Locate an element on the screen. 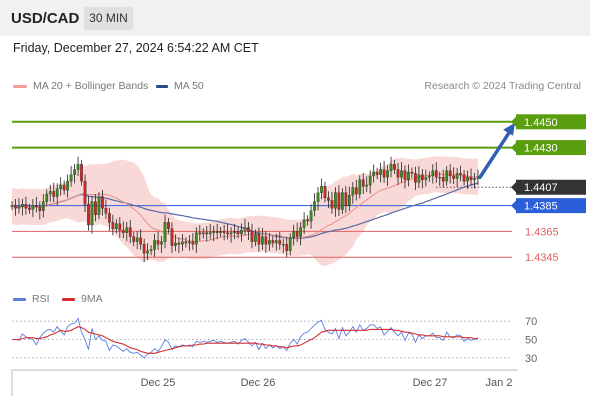 The height and width of the screenshot is (400, 590). rsi-tick-label: 70 is located at coordinates (531, 322).